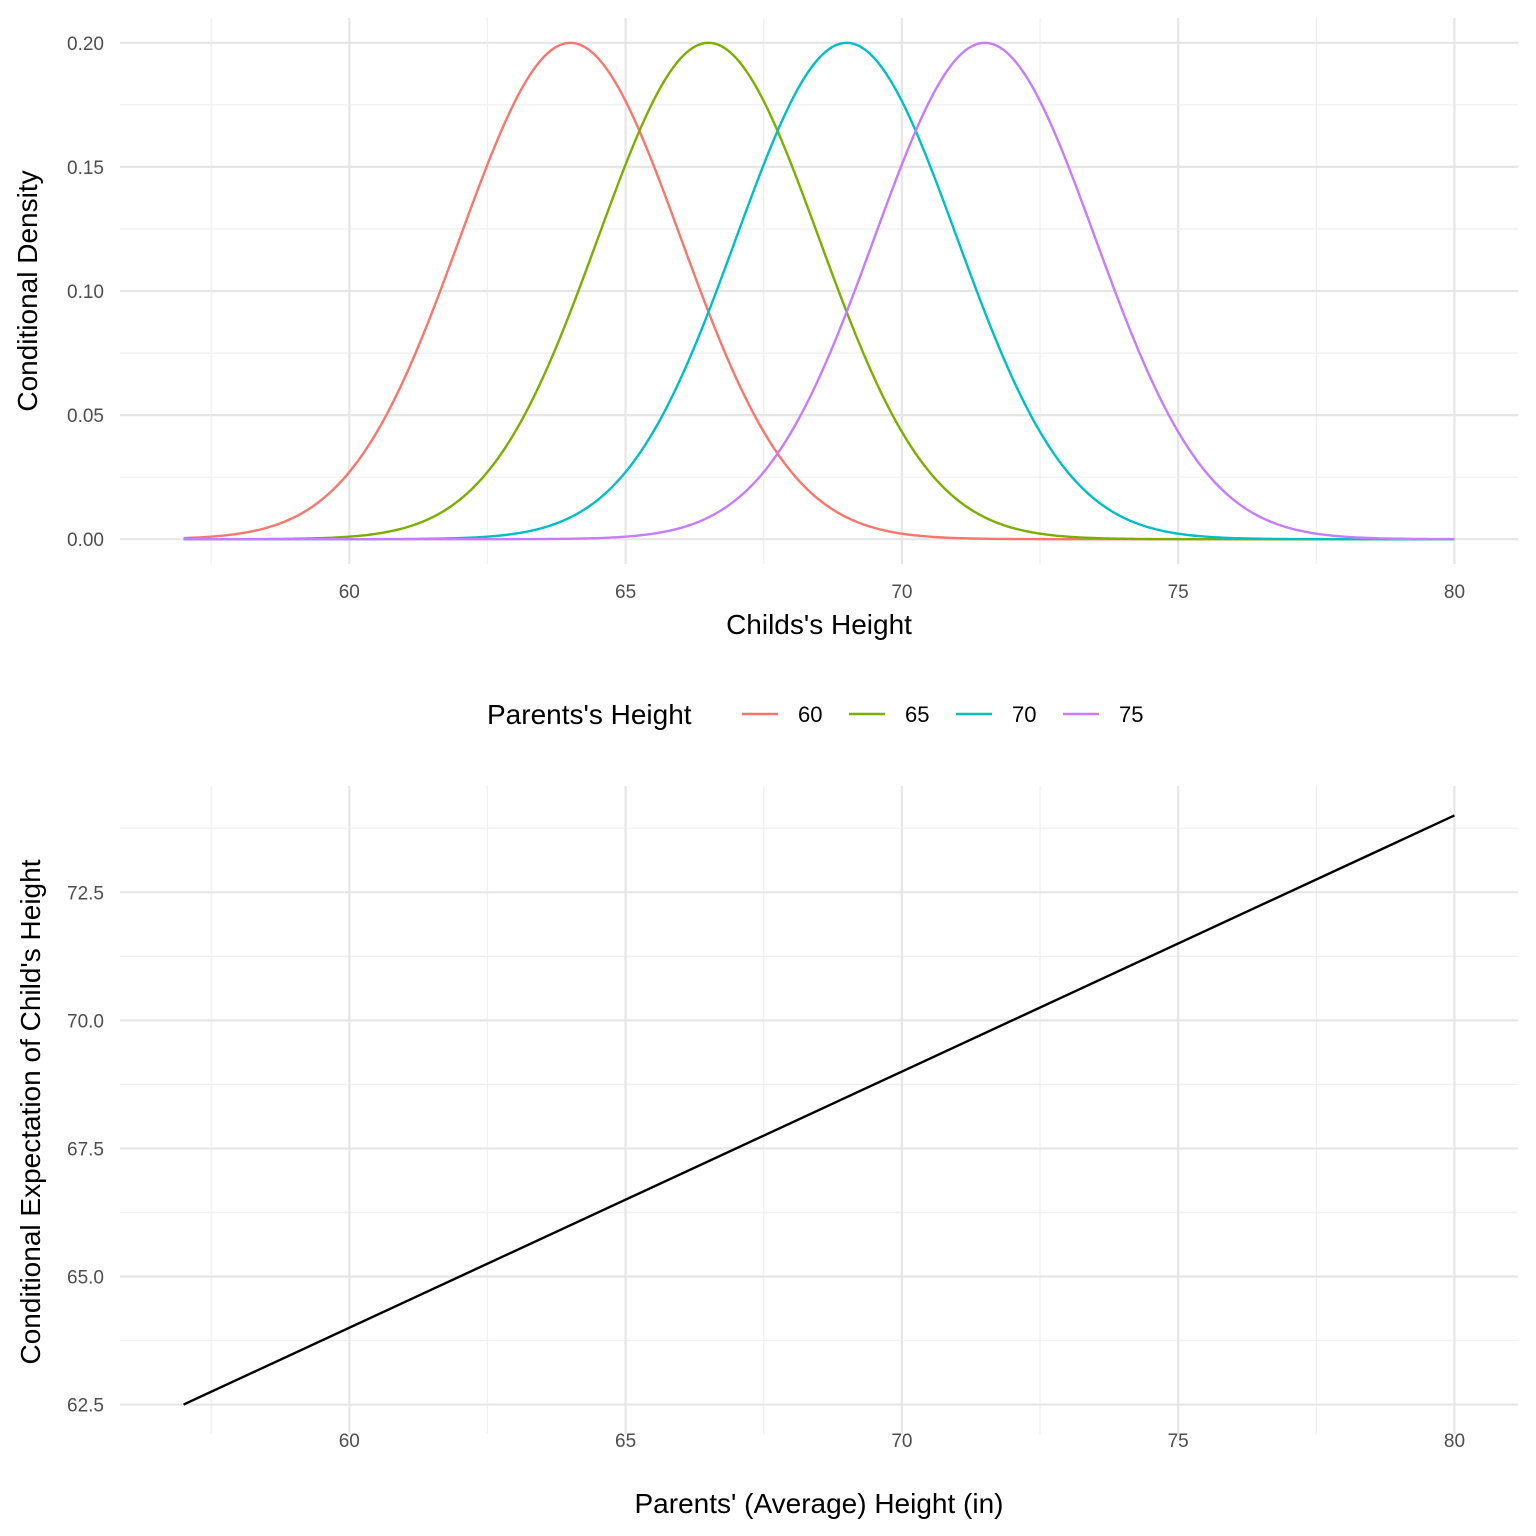 This screenshot has height=1536, width=1536. I want to click on legend-label: 60, so click(810, 714).